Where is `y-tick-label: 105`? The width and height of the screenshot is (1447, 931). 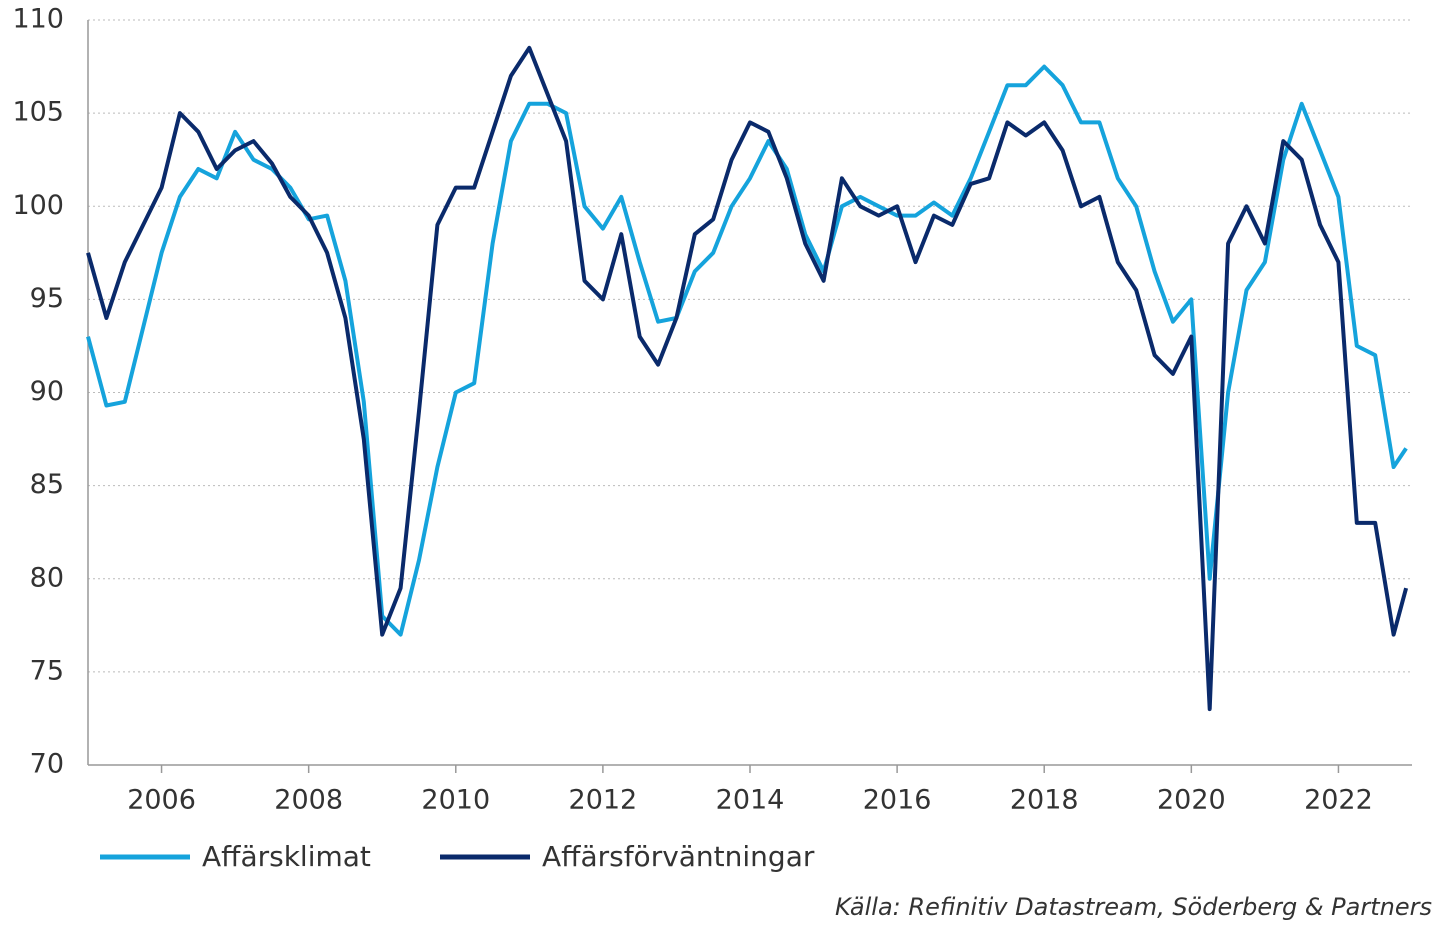 y-tick-label: 105 is located at coordinates (38, 112).